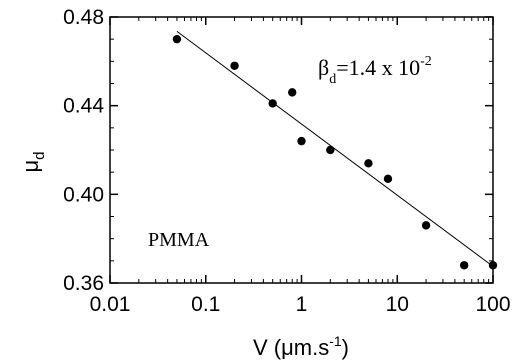  Describe the element at coordinates (83, 283) in the screenshot. I see `y-tick-label: 0.36` at that location.